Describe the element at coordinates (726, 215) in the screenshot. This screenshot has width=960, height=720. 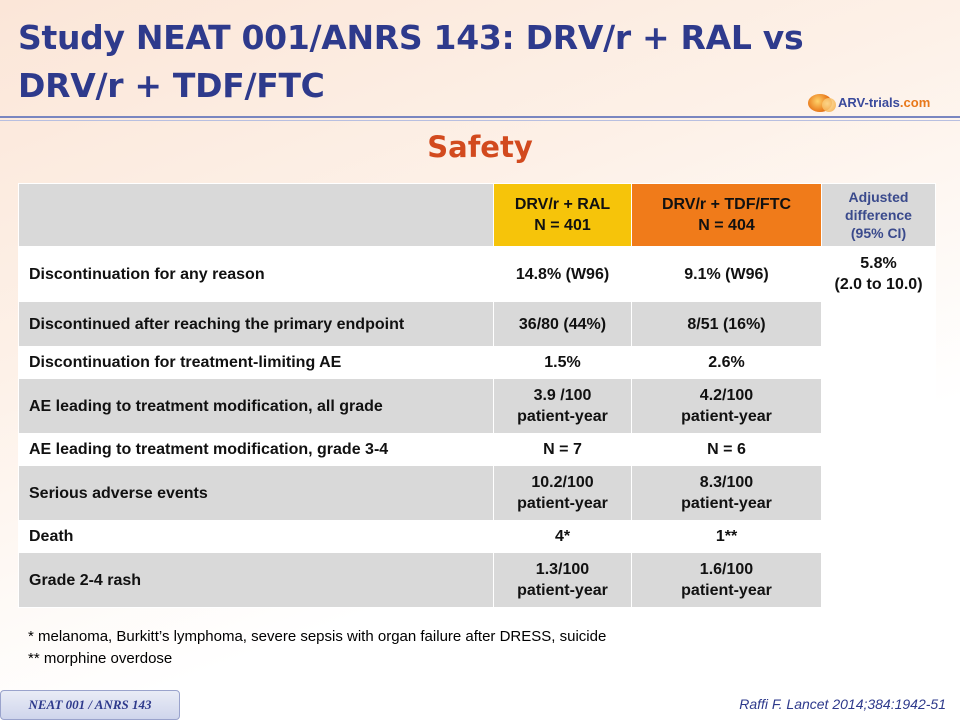
I see `header-drv-tdf: DRV/r + TDF/FTC N = 404` at that location.